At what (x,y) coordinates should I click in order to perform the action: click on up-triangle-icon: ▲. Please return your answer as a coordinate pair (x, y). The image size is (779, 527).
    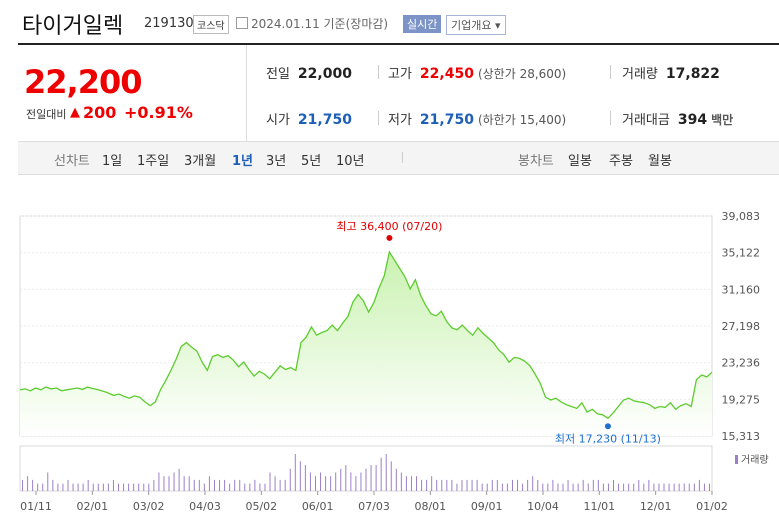
    Looking at the image, I should click on (75, 112).